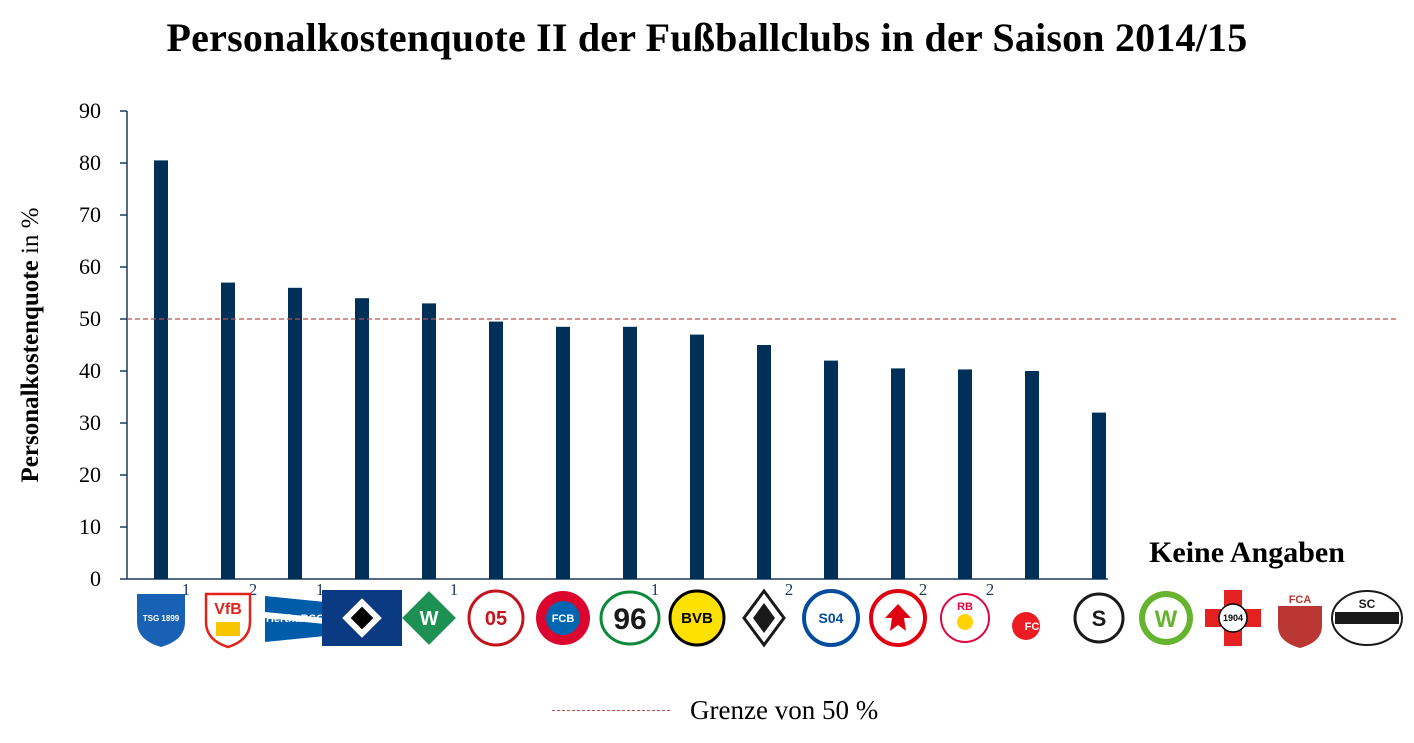  What do you see at coordinates (228, 609) in the screenshot?
I see `logo-text: VfB` at bounding box center [228, 609].